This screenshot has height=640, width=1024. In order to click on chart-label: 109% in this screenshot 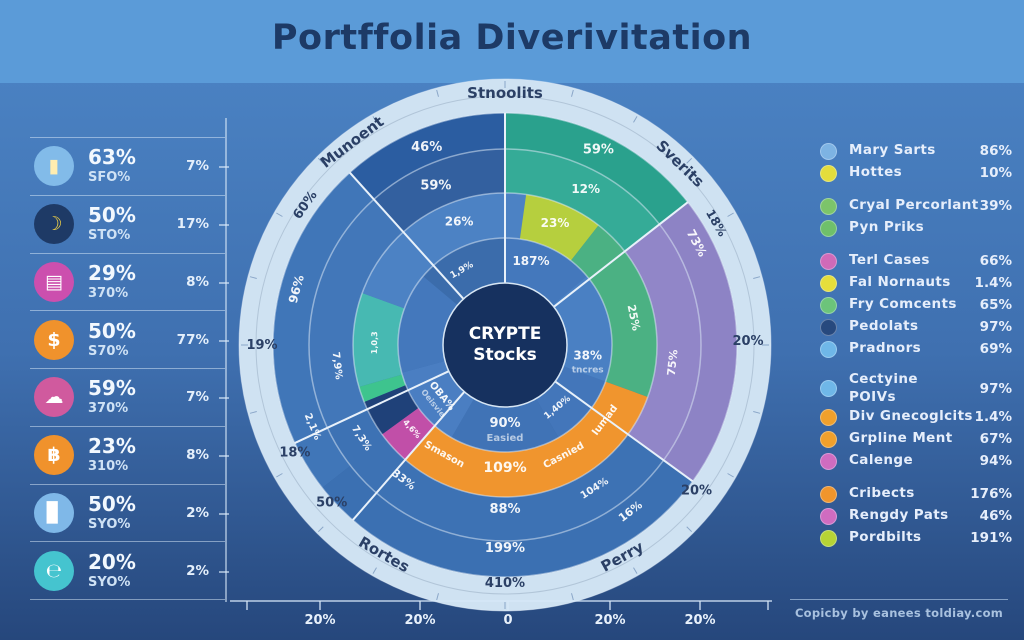, I will do `click(504, 468)`.